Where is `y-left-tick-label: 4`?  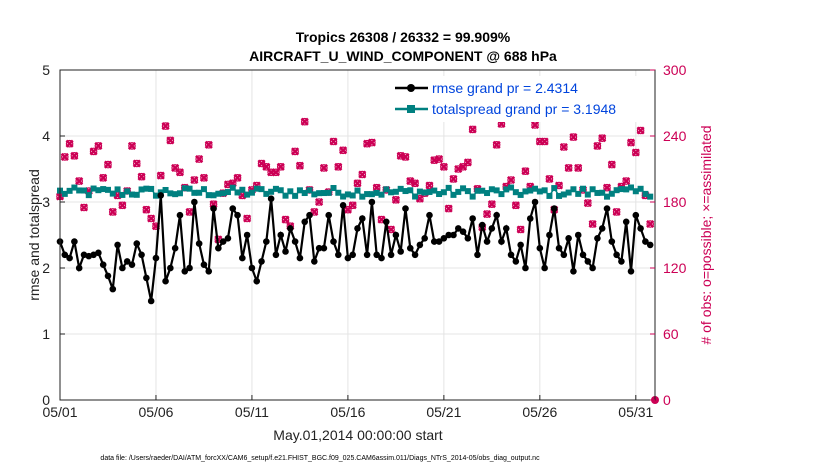
y-left-tick-label: 4 is located at coordinates (46, 136).